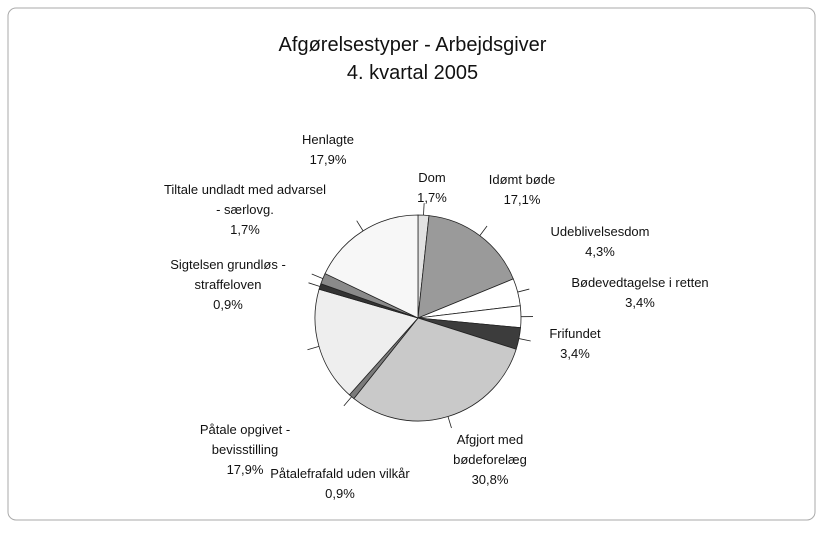 The height and width of the screenshot is (533, 825). What do you see at coordinates (600, 242) in the screenshot?
I see `slice-label: Udeblivelsesdom 4,3%` at bounding box center [600, 242].